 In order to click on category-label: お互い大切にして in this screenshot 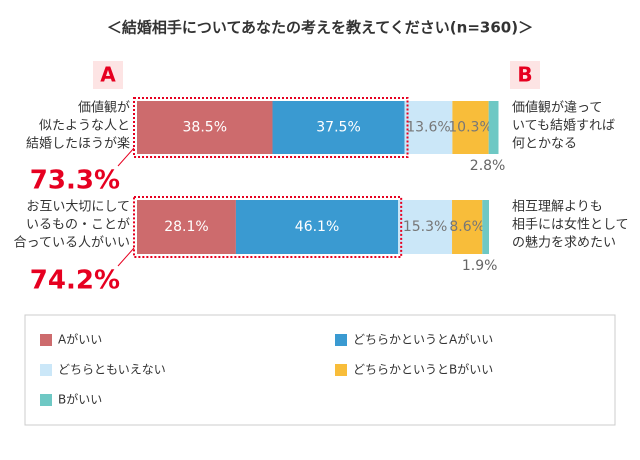, I will do `click(78, 207)`.